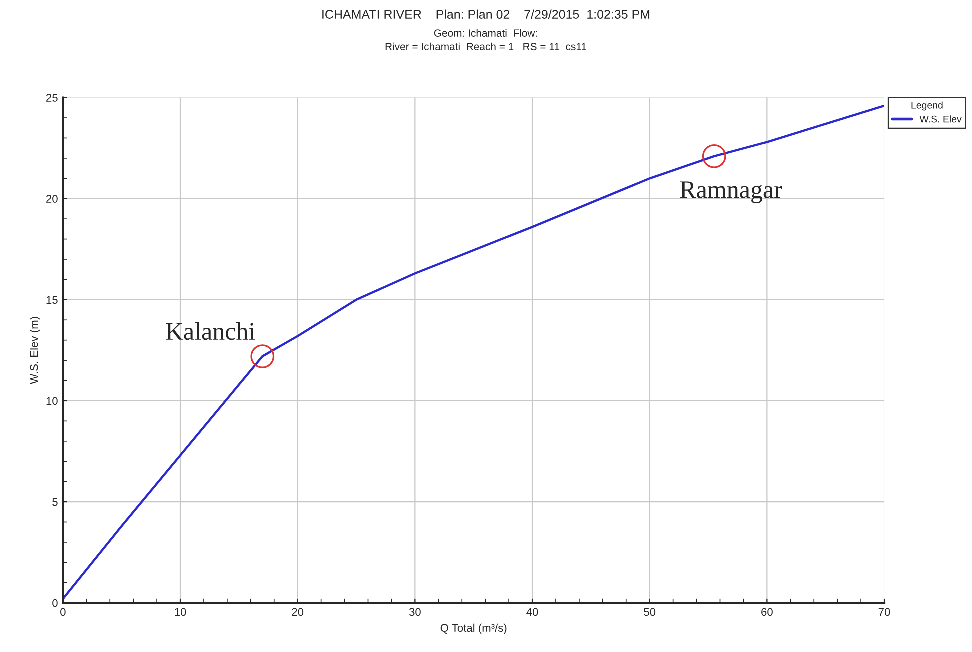 The height and width of the screenshot is (652, 972). Describe the element at coordinates (55, 603) in the screenshot. I see `y-tick-label: 0` at that location.